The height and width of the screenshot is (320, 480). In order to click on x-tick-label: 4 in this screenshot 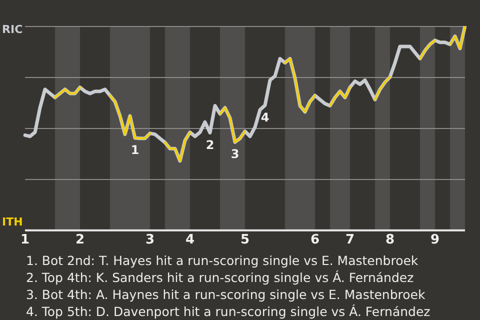, I will do `click(190, 240)`.